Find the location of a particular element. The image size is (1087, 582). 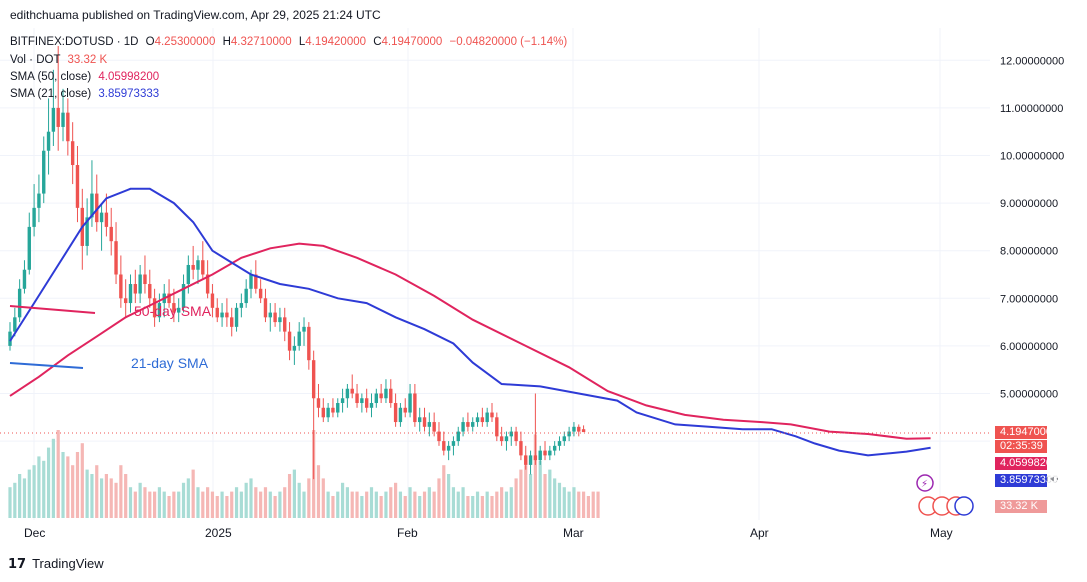

volume-legend: Vol · DOT 33.32 K is located at coordinates (58, 60).